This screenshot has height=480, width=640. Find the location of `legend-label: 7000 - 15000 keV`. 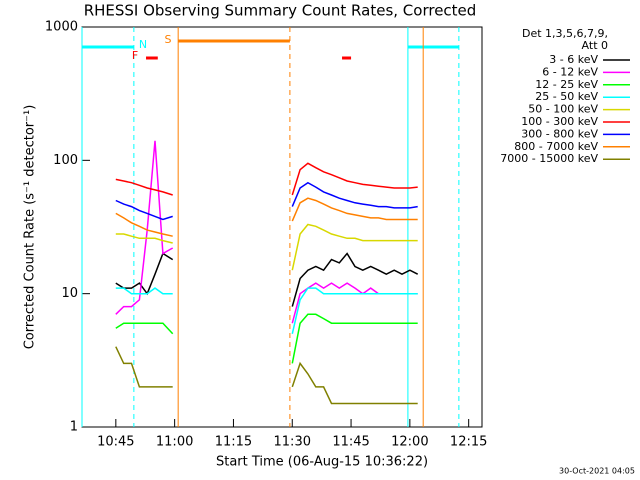

legend-label: 7000 - 15000 keV is located at coordinates (549, 158).